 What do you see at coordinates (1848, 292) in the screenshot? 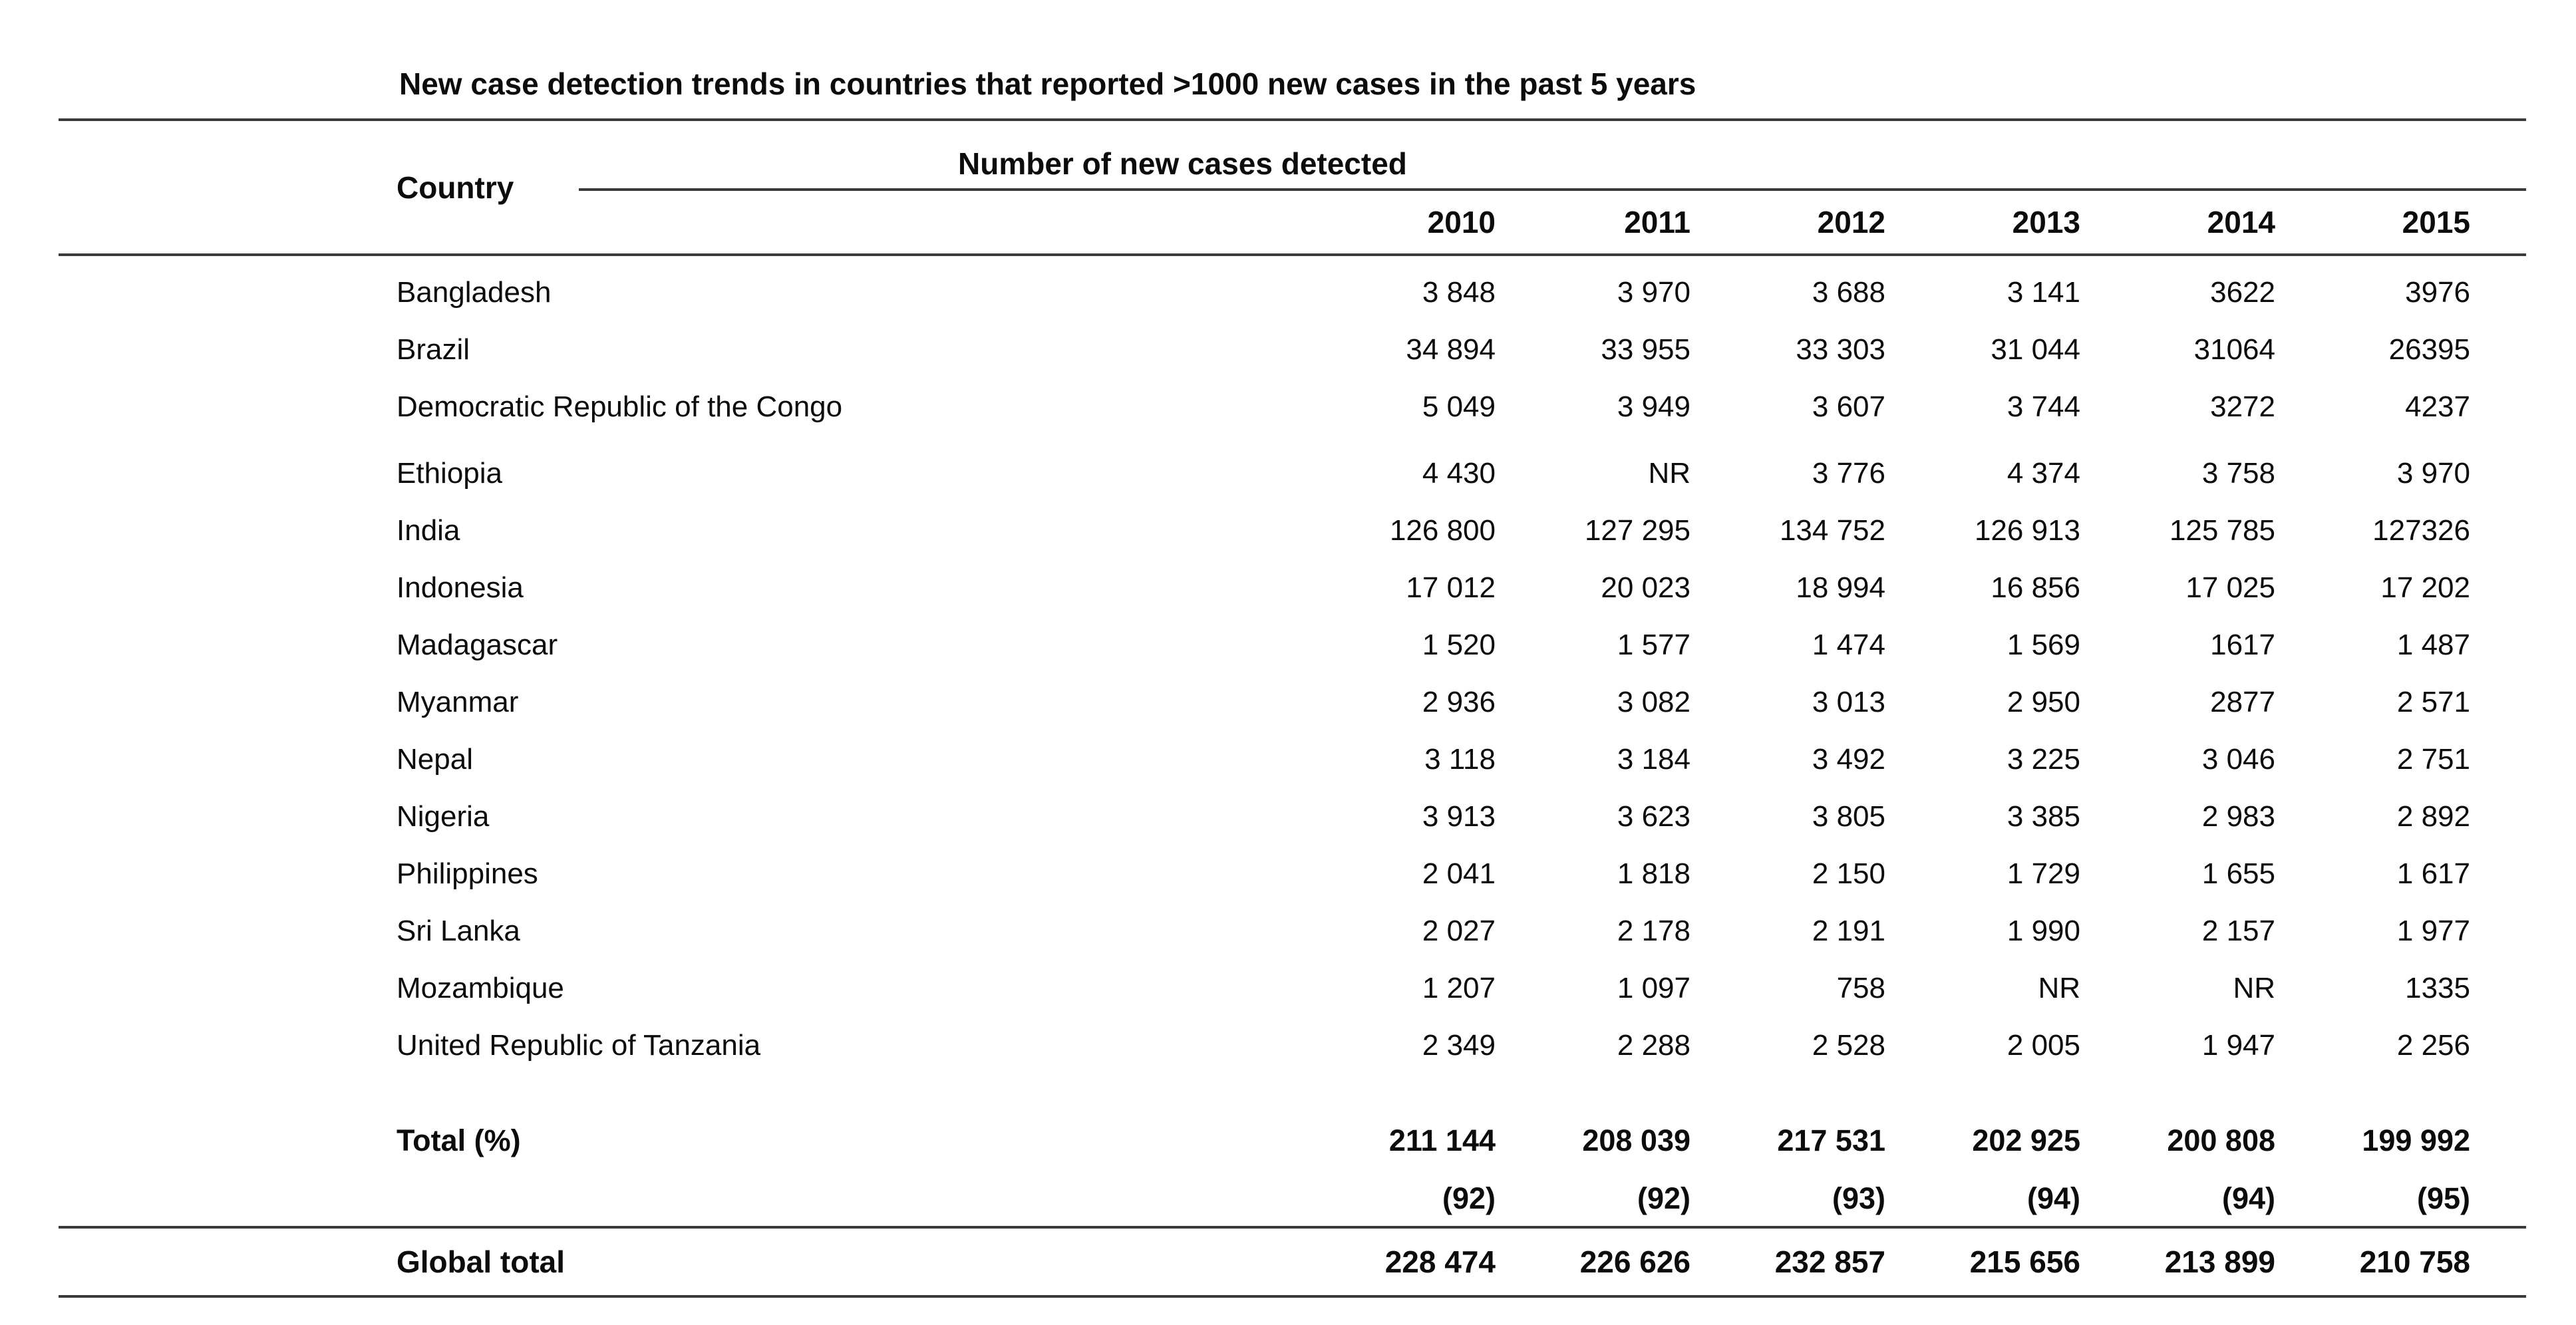
I see `value-cell: 3 688` at bounding box center [1848, 292].